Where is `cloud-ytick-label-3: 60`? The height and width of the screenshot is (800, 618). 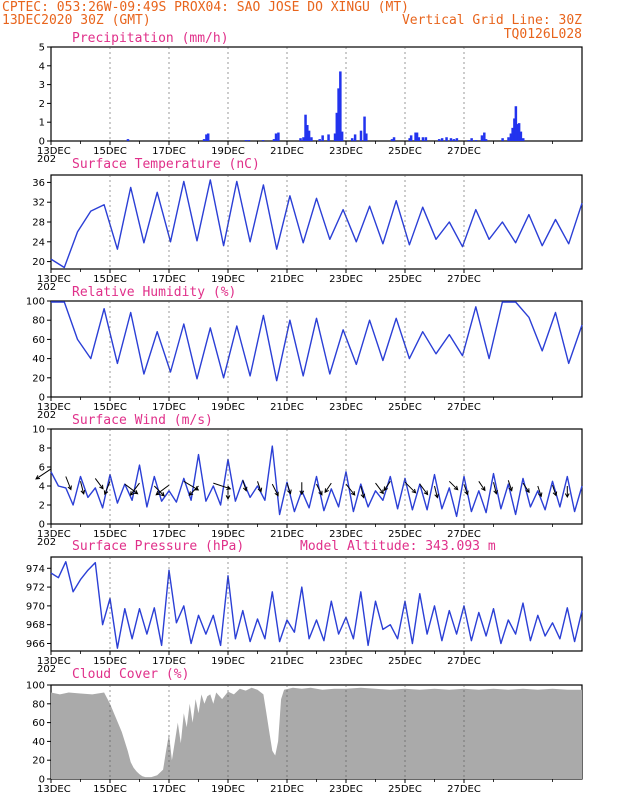 cloud-ytick-label-3: 60 is located at coordinates (38, 723).